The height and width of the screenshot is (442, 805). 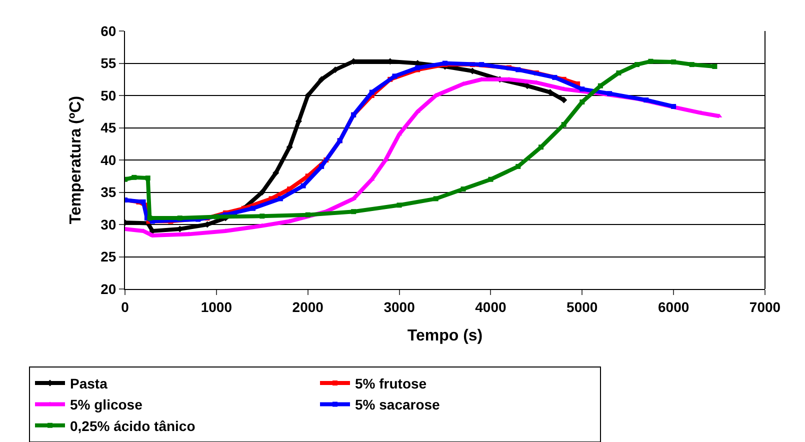 What do you see at coordinates (89, 383) in the screenshot?
I see `legend-label: Pasta` at bounding box center [89, 383].